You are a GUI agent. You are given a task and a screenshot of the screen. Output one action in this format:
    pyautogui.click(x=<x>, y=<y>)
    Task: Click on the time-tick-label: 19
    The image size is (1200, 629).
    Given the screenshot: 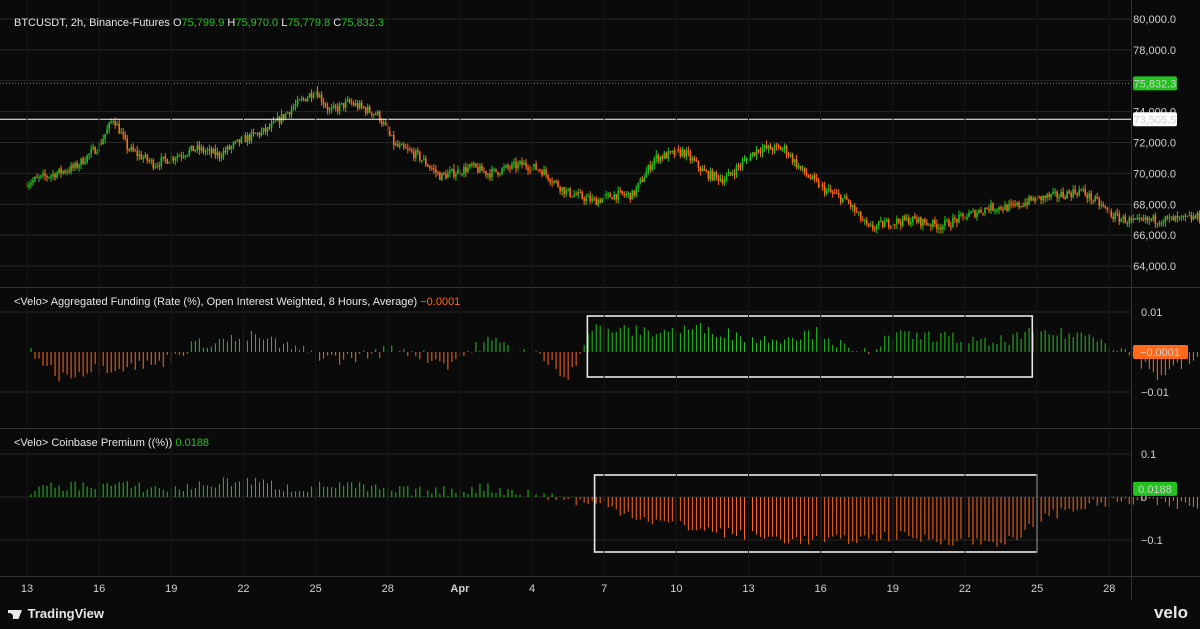 What is the action you would take?
    pyautogui.click(x=893, y=589)
    